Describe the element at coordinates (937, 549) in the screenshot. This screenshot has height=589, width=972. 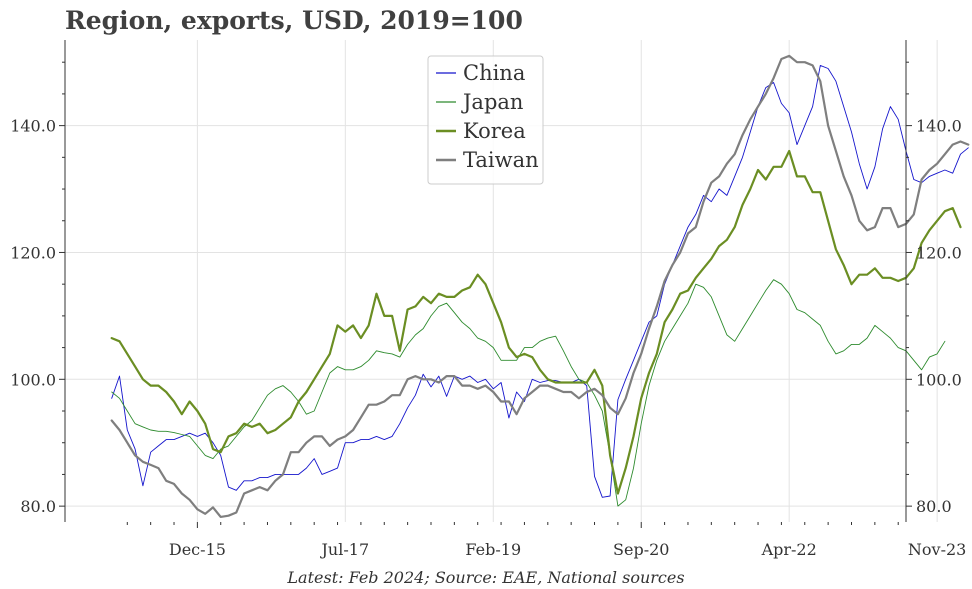
I see `x-tick-label: Nov-23` at that location.